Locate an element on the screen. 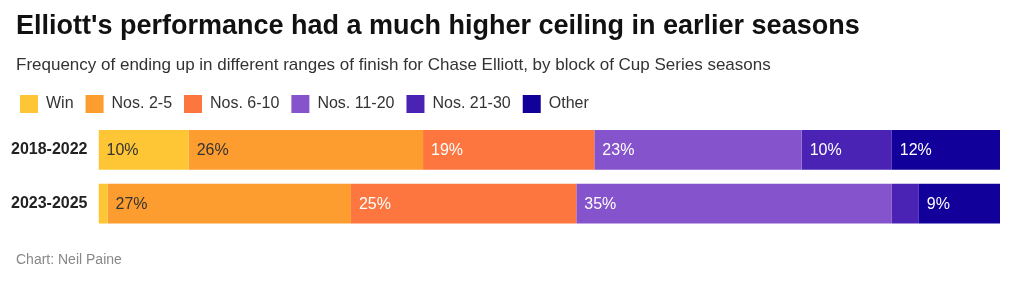 This screenshot has width=1024, height=299. legend-label: Win is located at coordinates (60, 103).